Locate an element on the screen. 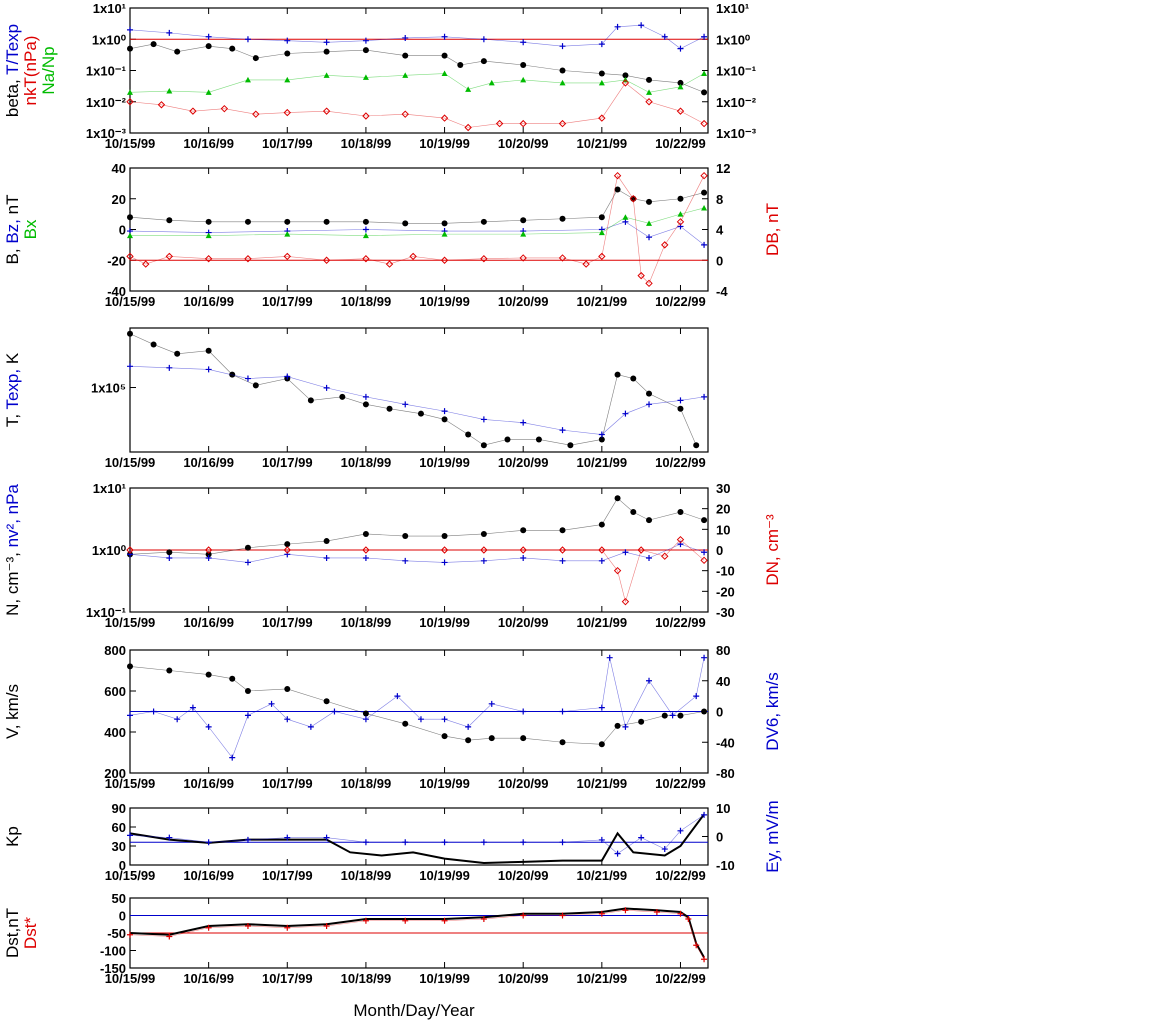 The height and width of the screenshot is (1029, 1152). y2-tick-label: 8 is located at coordinates (719, 199).